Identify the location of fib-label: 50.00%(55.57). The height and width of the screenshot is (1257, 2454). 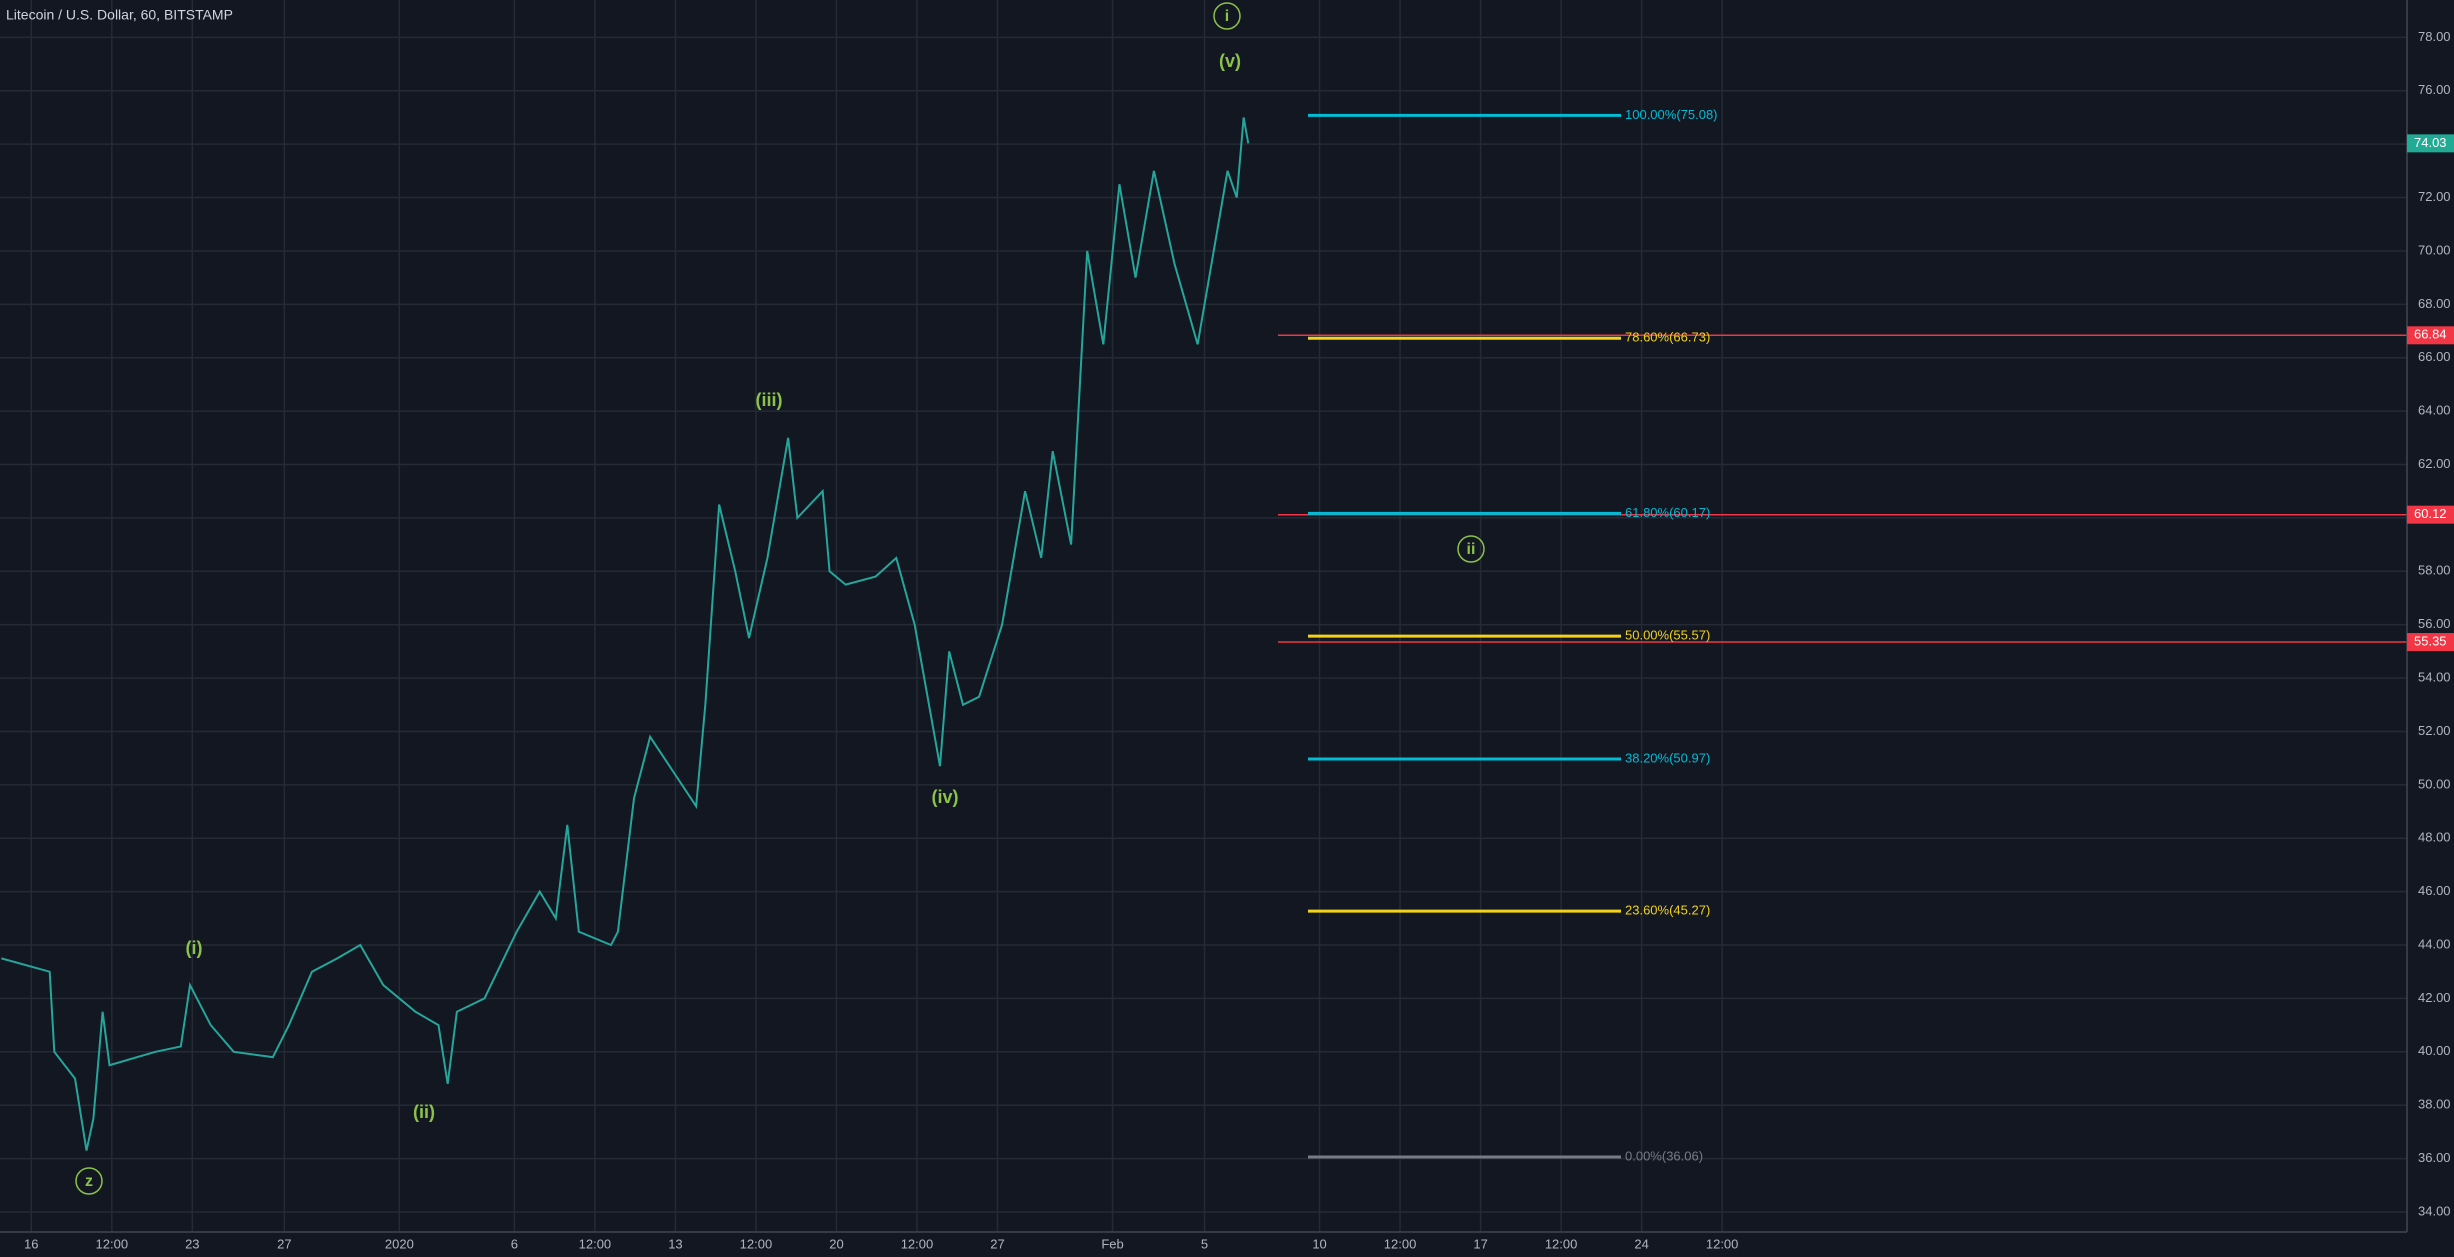
(1667, 635).